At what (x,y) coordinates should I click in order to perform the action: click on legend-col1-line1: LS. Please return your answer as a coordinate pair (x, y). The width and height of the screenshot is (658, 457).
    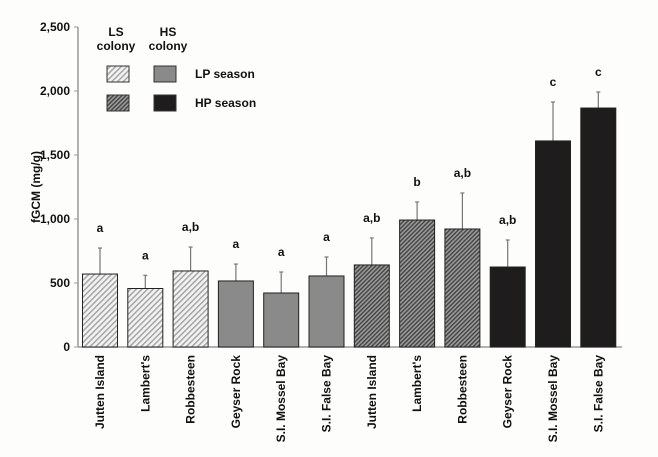
    Looking at the image, I should click on (115, 32).